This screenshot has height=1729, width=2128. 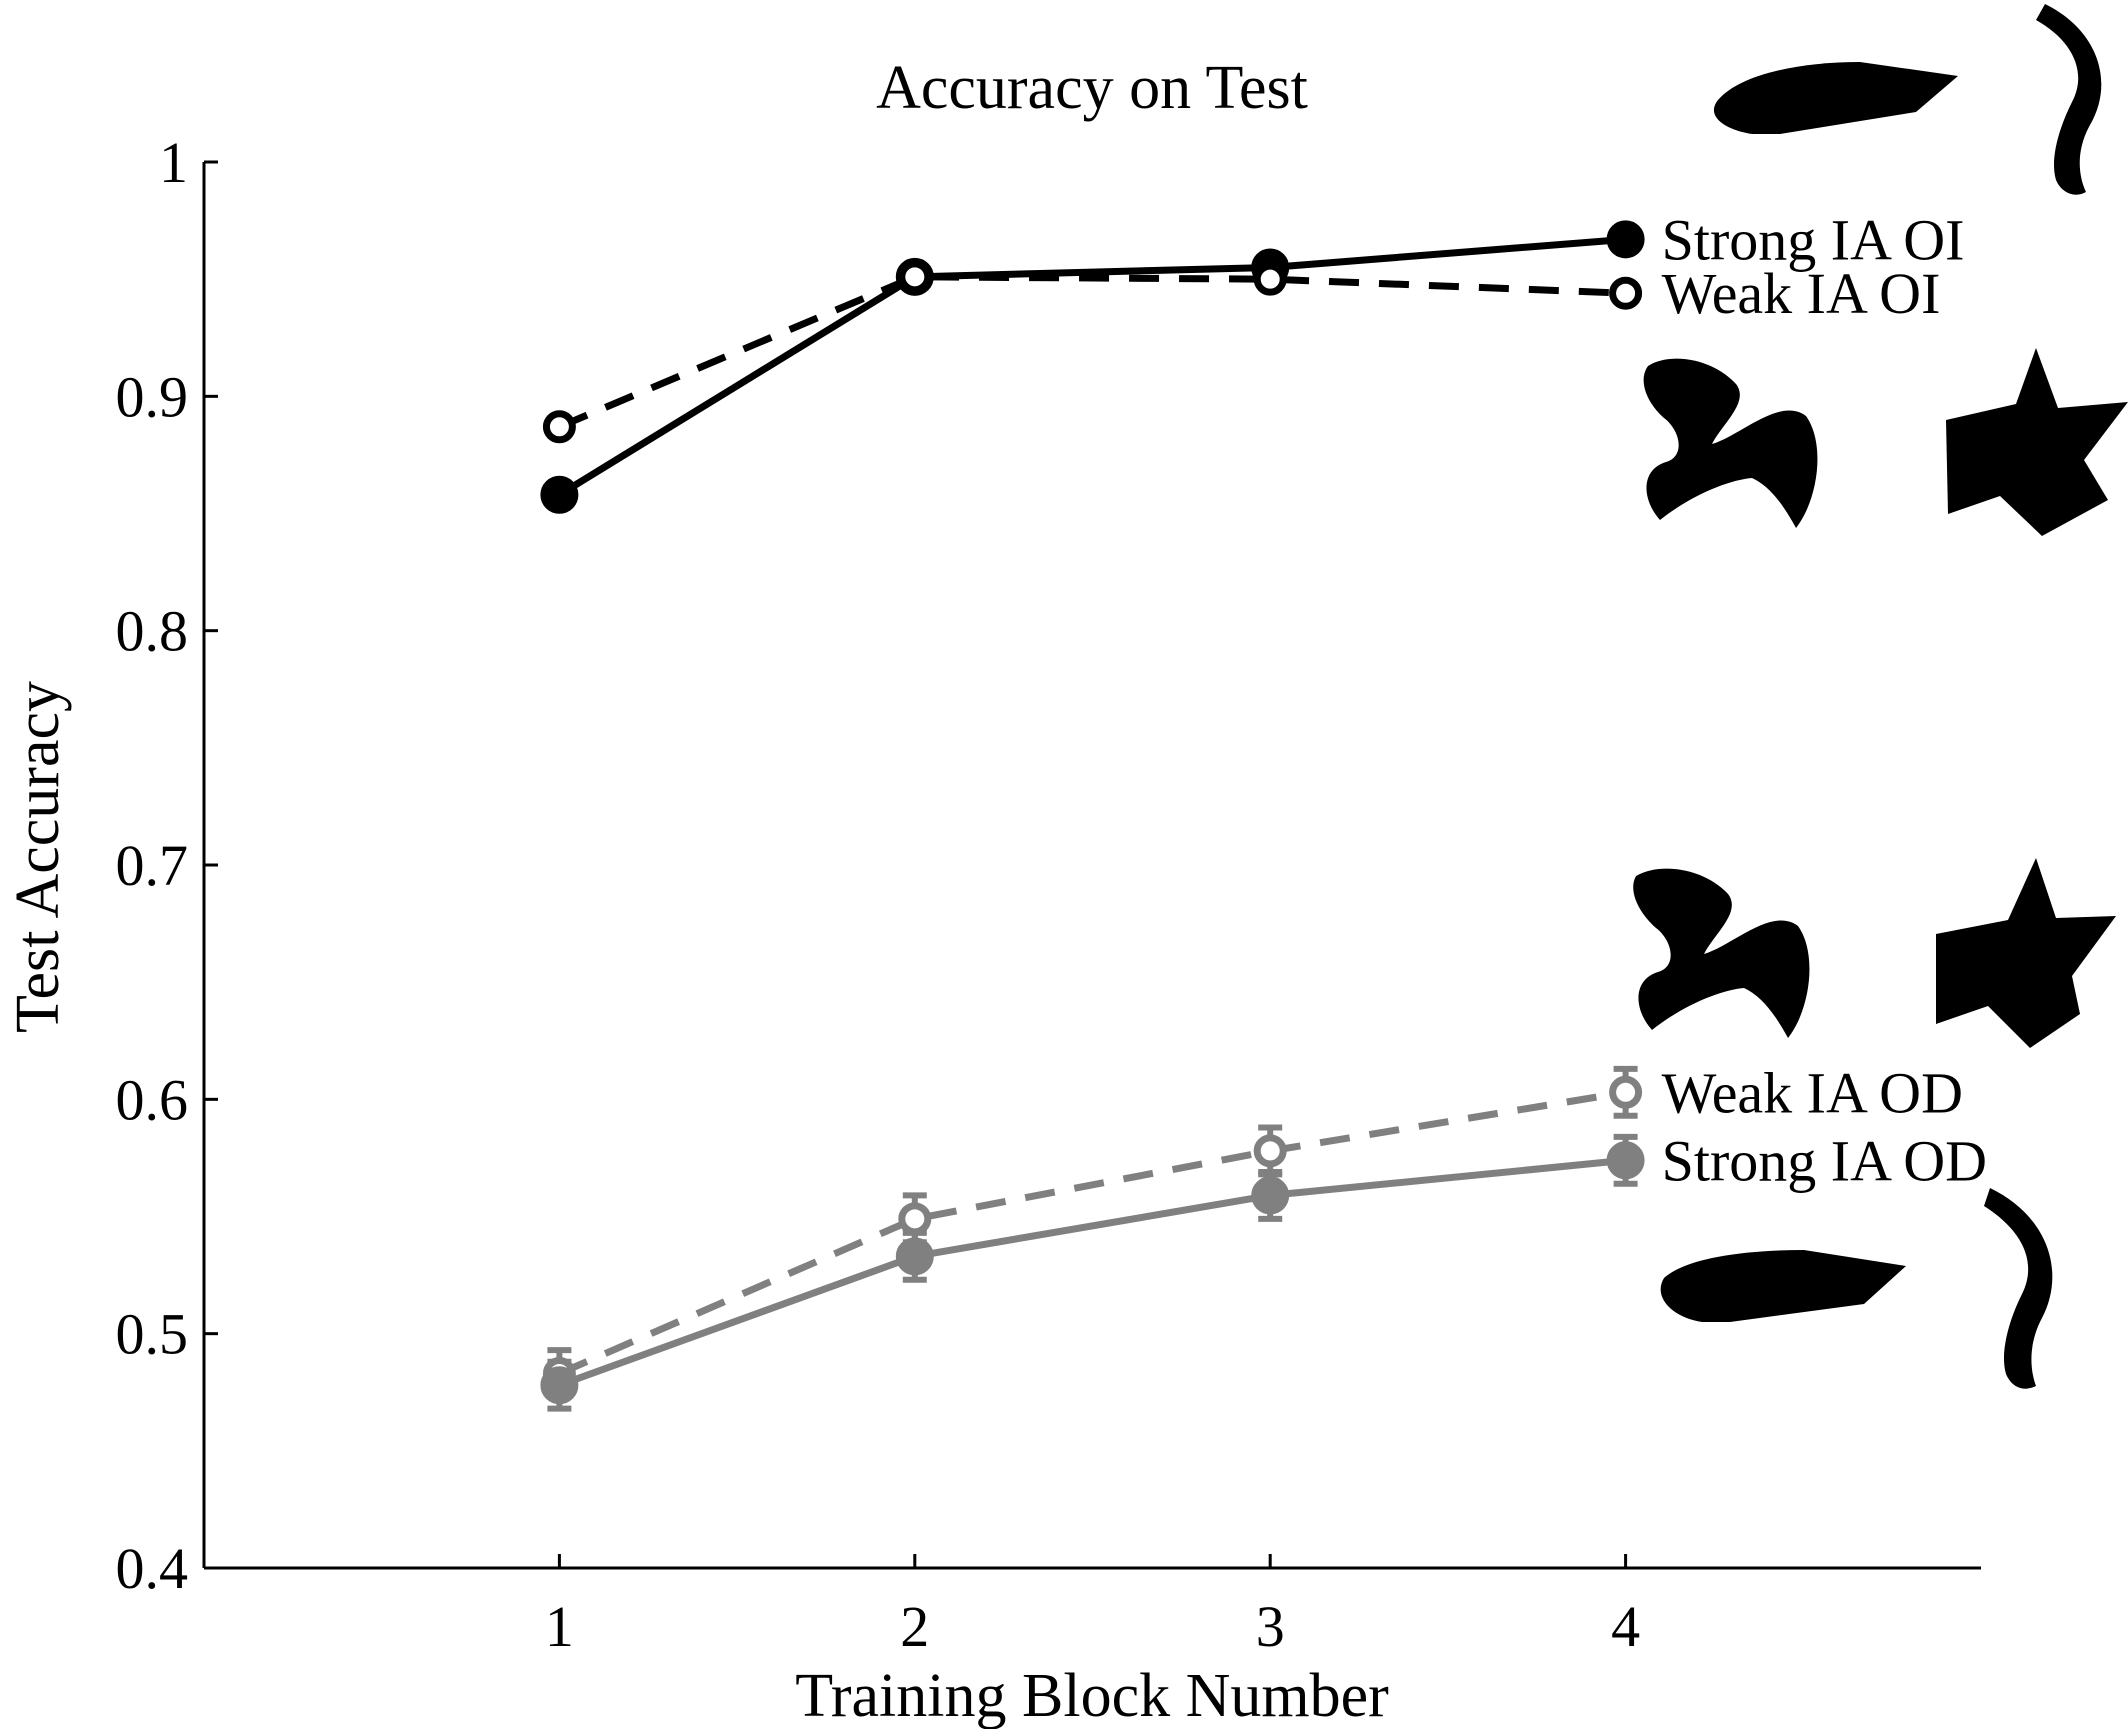 I want to click on y-tick-label: 0.9, so click(x=152, y=396).